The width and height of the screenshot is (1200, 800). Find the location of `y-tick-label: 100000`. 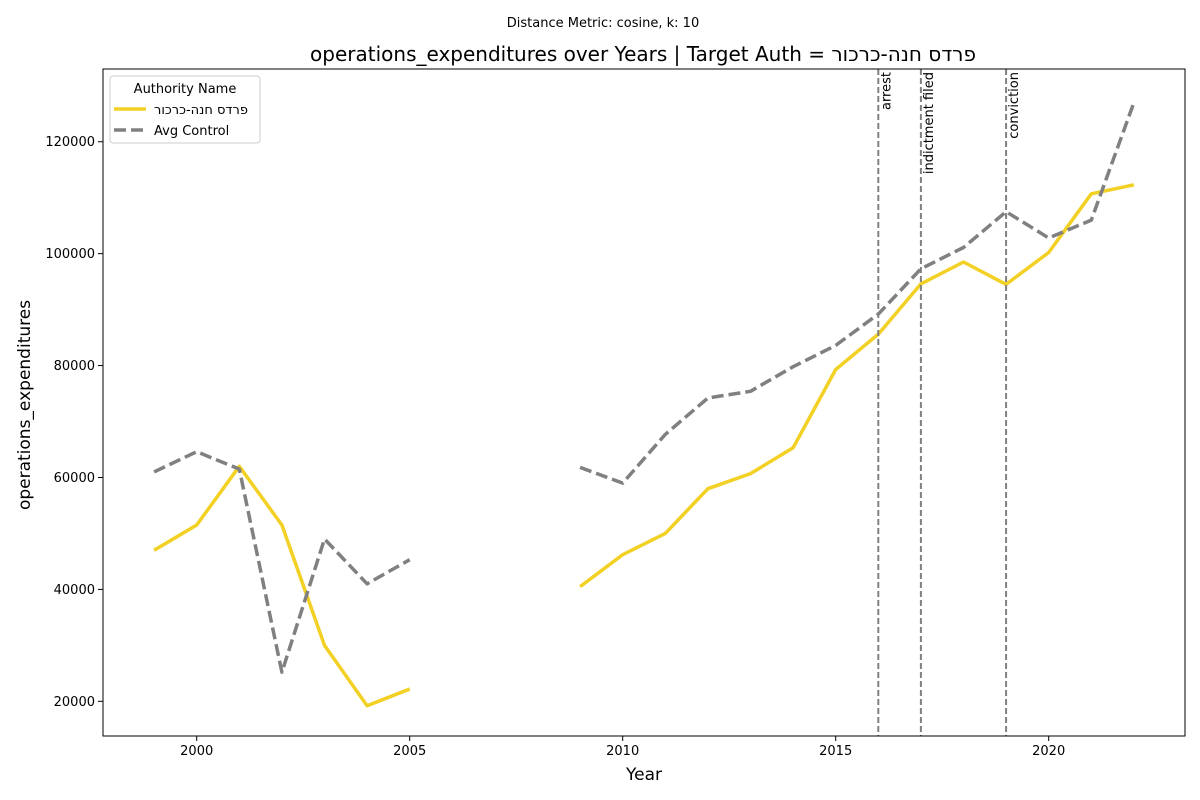

y-tick-label: 100000 is located at coordinates (70, 254).